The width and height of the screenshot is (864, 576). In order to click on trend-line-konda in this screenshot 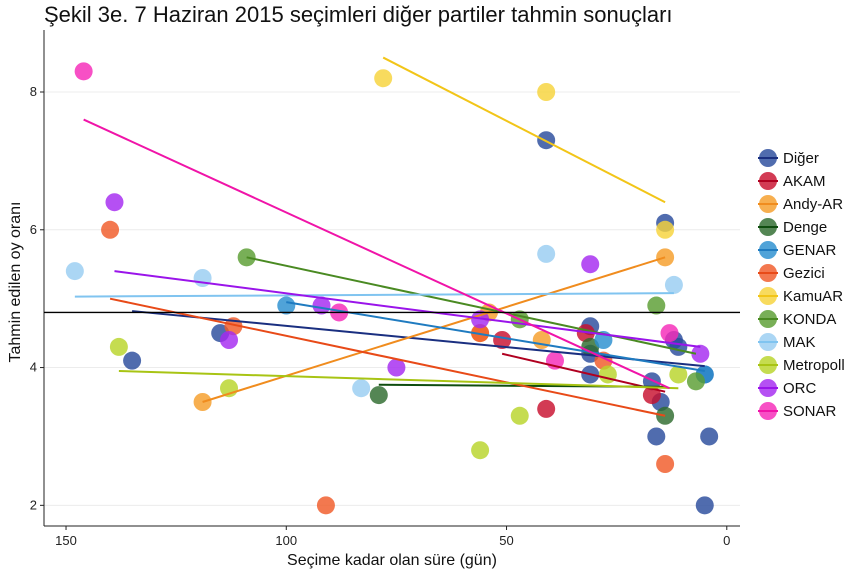, I will do `click(471, 305)`.